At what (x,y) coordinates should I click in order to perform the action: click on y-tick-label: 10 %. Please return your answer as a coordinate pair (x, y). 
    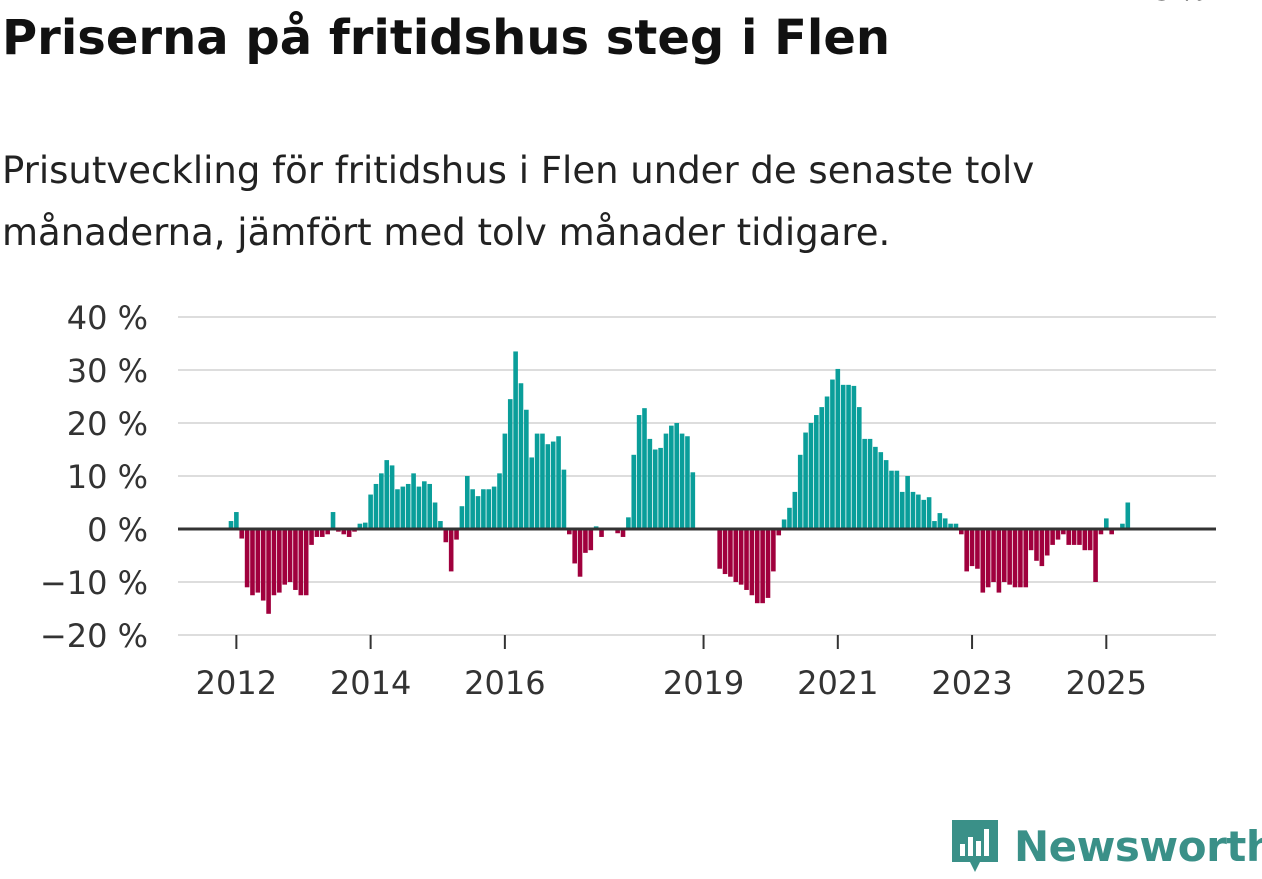
    Looking at the image, I should click on (107, 477).